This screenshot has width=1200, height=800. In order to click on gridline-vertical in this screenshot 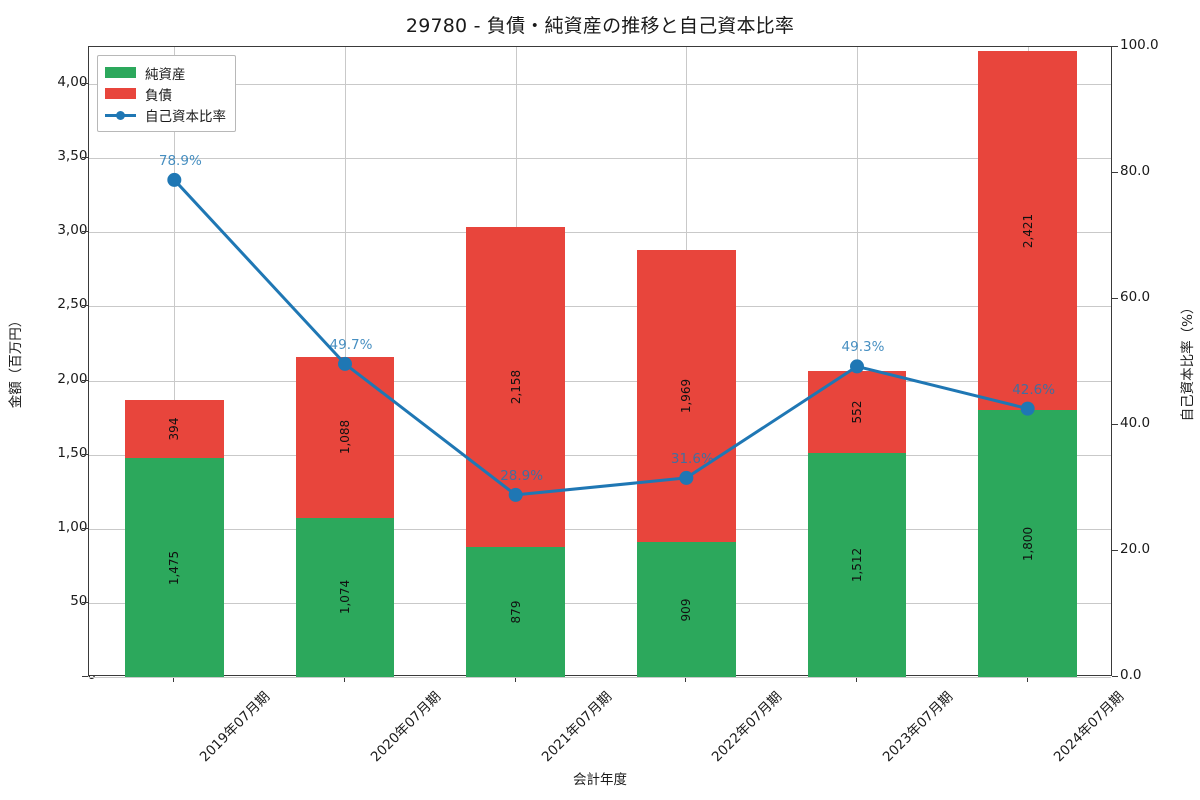, I will do `click(174, 361)`.